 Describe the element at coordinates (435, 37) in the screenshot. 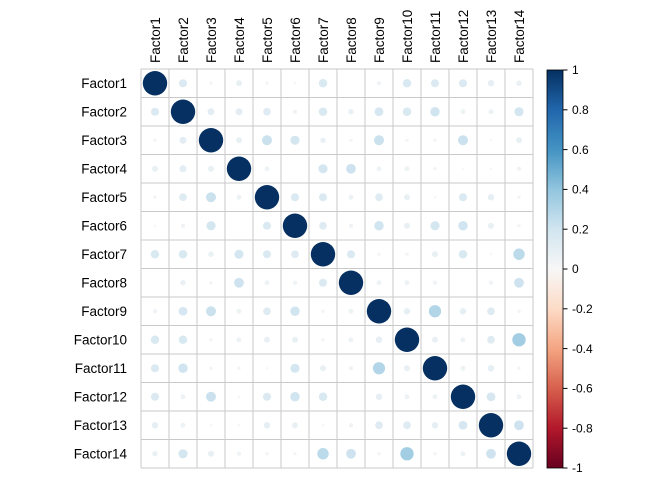

I see `column-label: Factor11` at that location.